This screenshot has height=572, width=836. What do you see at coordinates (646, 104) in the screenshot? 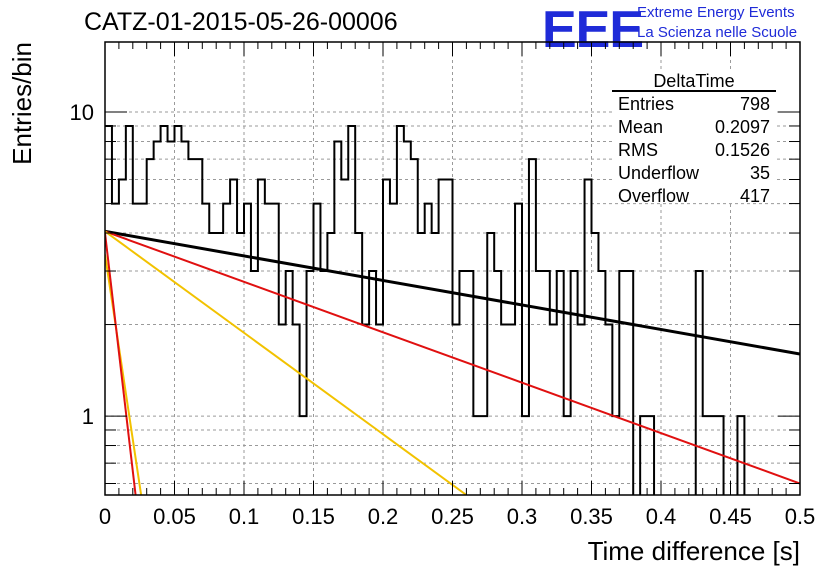
I see `stats-label-entries: Entries` at bounding box center [646, 104].